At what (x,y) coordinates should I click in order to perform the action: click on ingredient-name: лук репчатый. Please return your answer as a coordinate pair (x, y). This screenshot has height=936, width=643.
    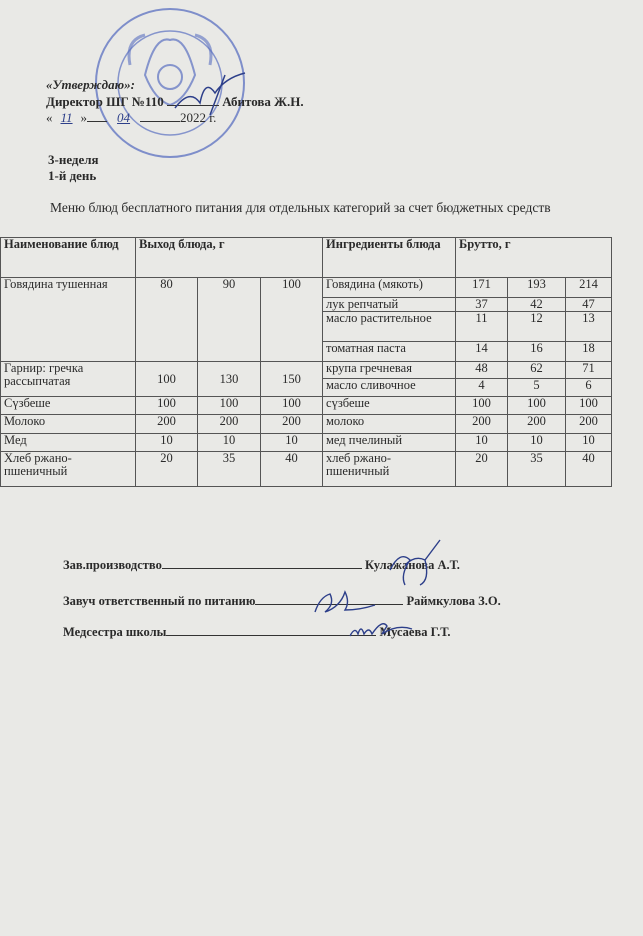
    Looking at the image, I should click on (389, 304).